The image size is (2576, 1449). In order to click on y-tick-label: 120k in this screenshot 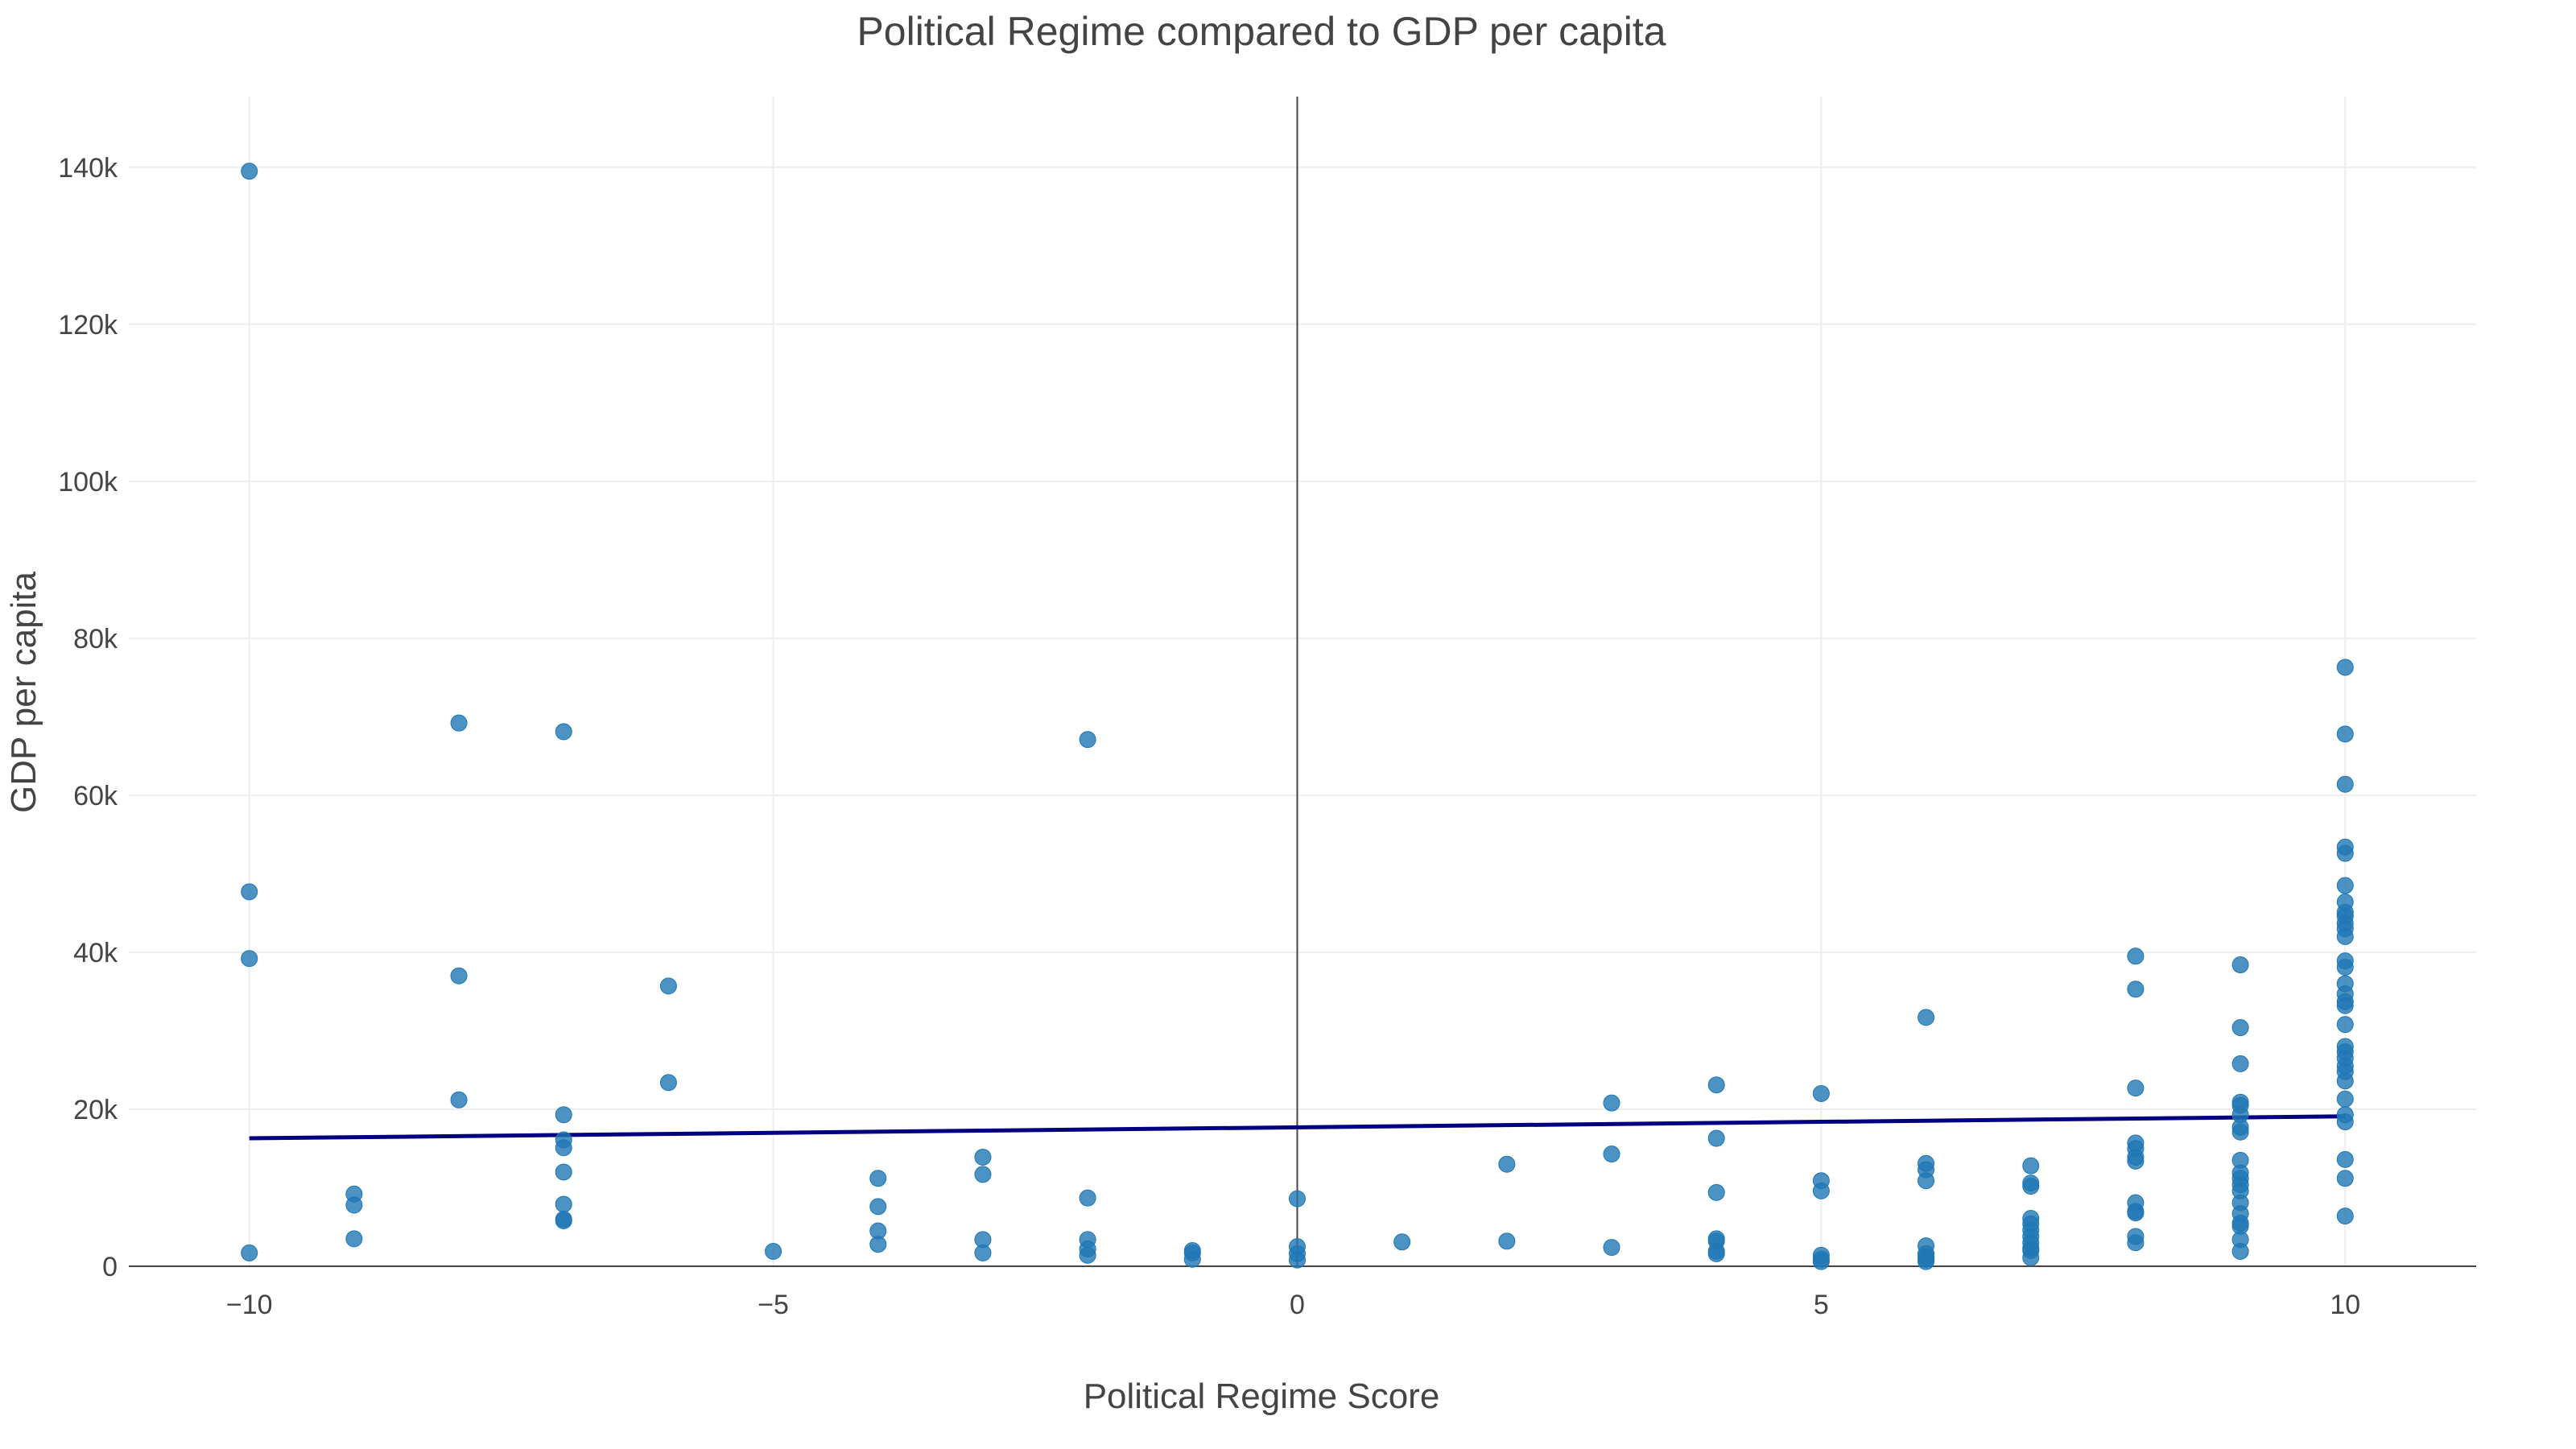, I will do `click(88, 325)`.